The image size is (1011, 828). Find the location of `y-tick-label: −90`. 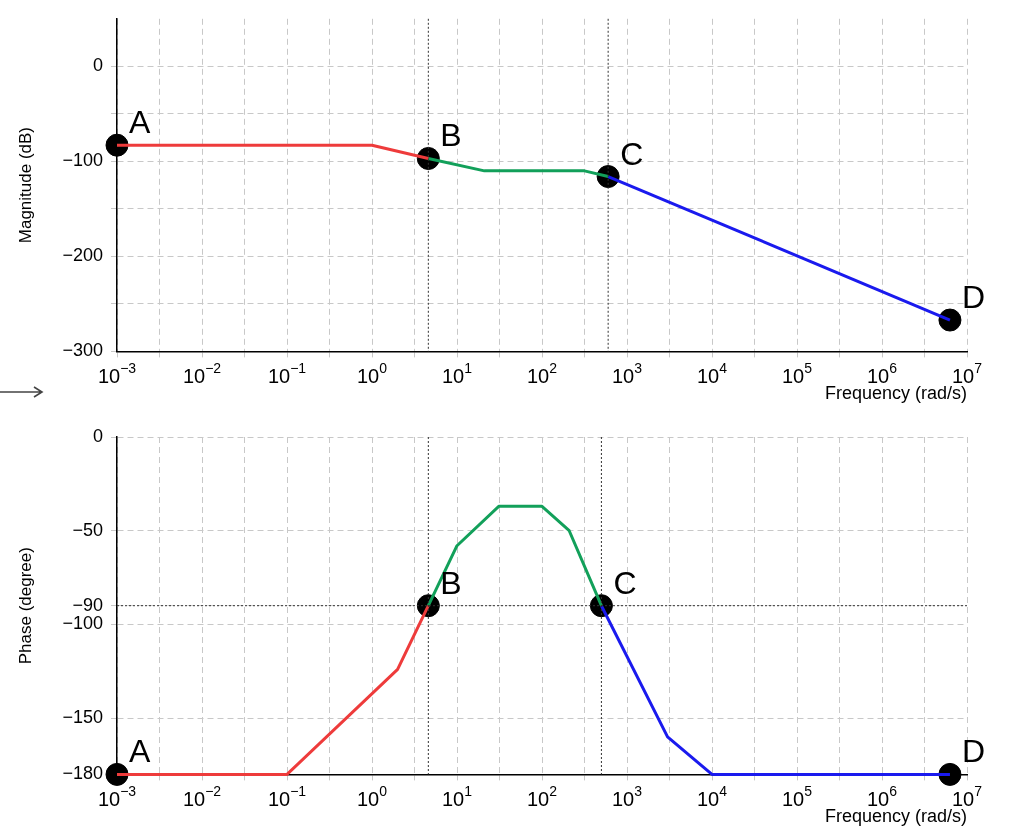

y-tick-label: −90 is located at coordinates (87, 604).